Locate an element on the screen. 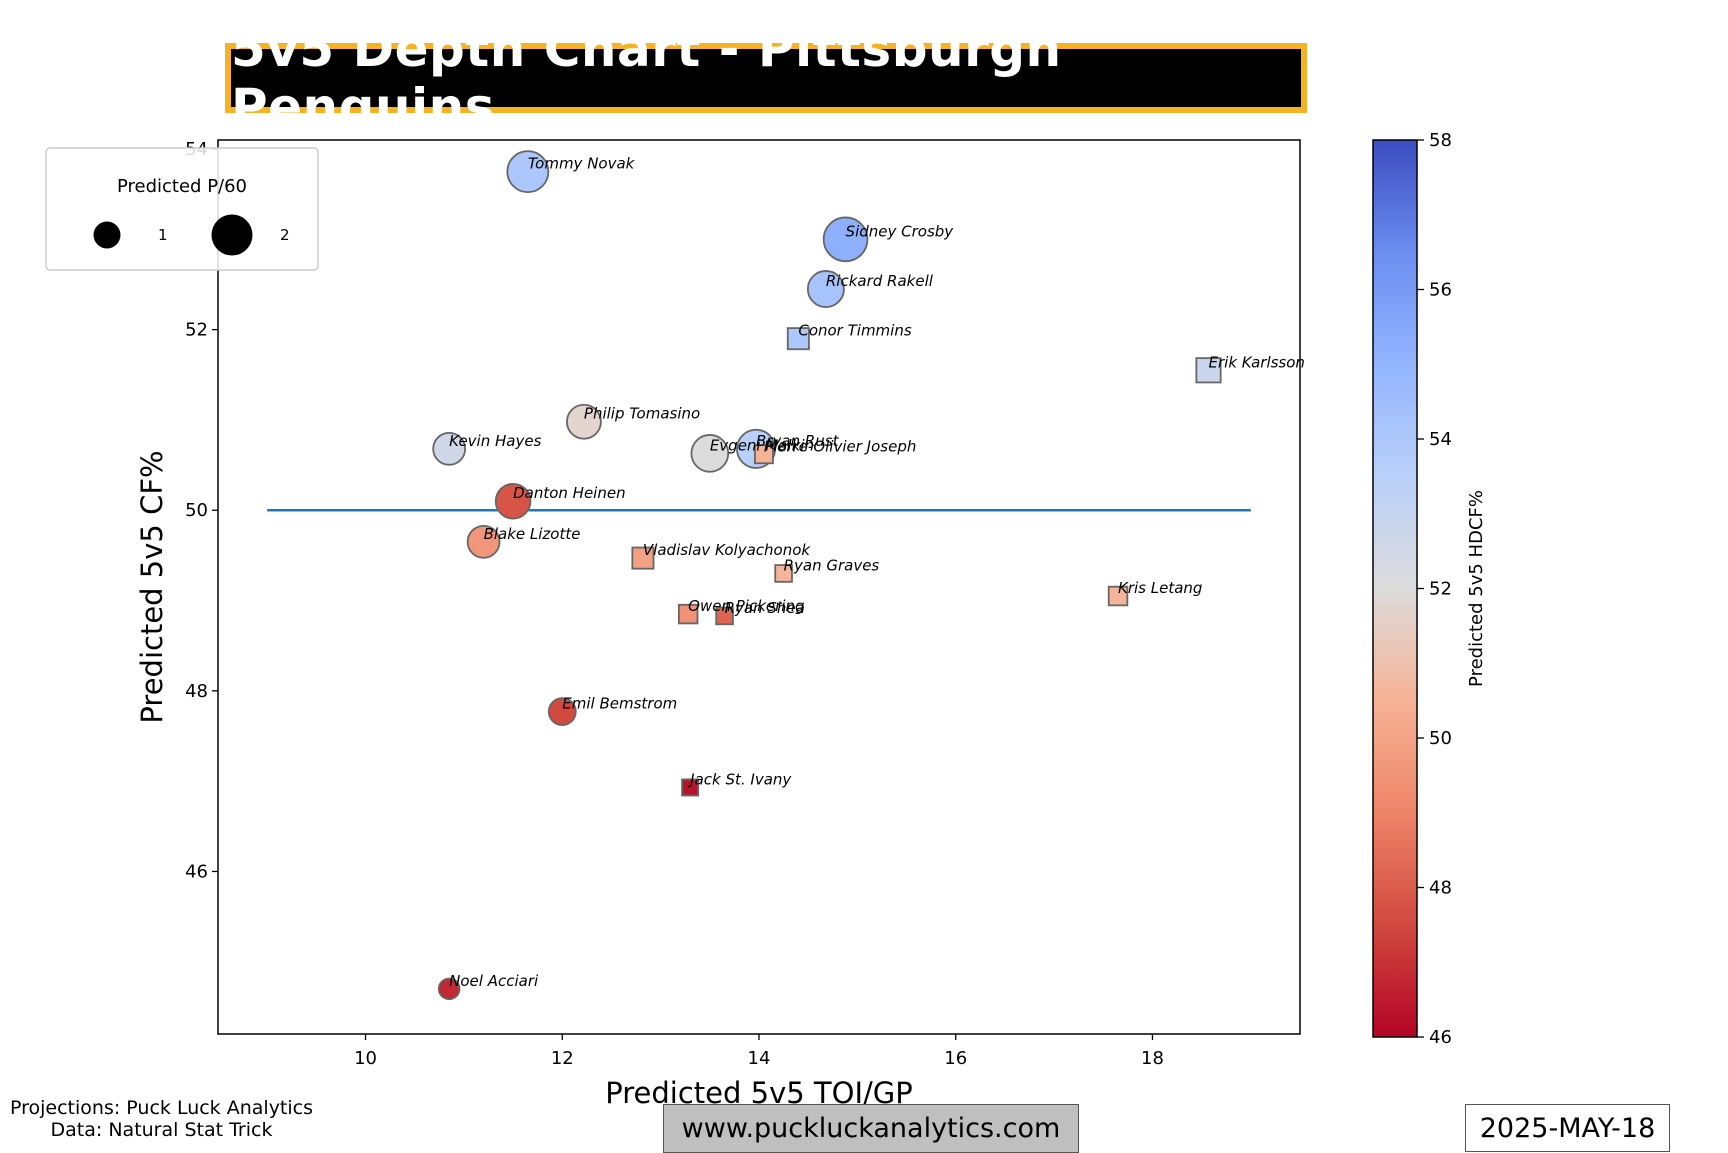  player-label: Pierre-Olivier Joseph is located at coordinates (840, 446).